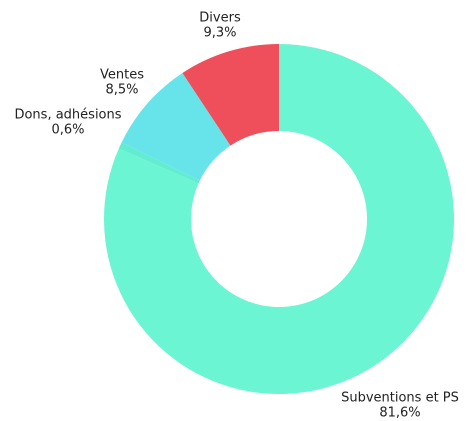  I want to click on slice-label: Subventions et PS, so click(400, 398).